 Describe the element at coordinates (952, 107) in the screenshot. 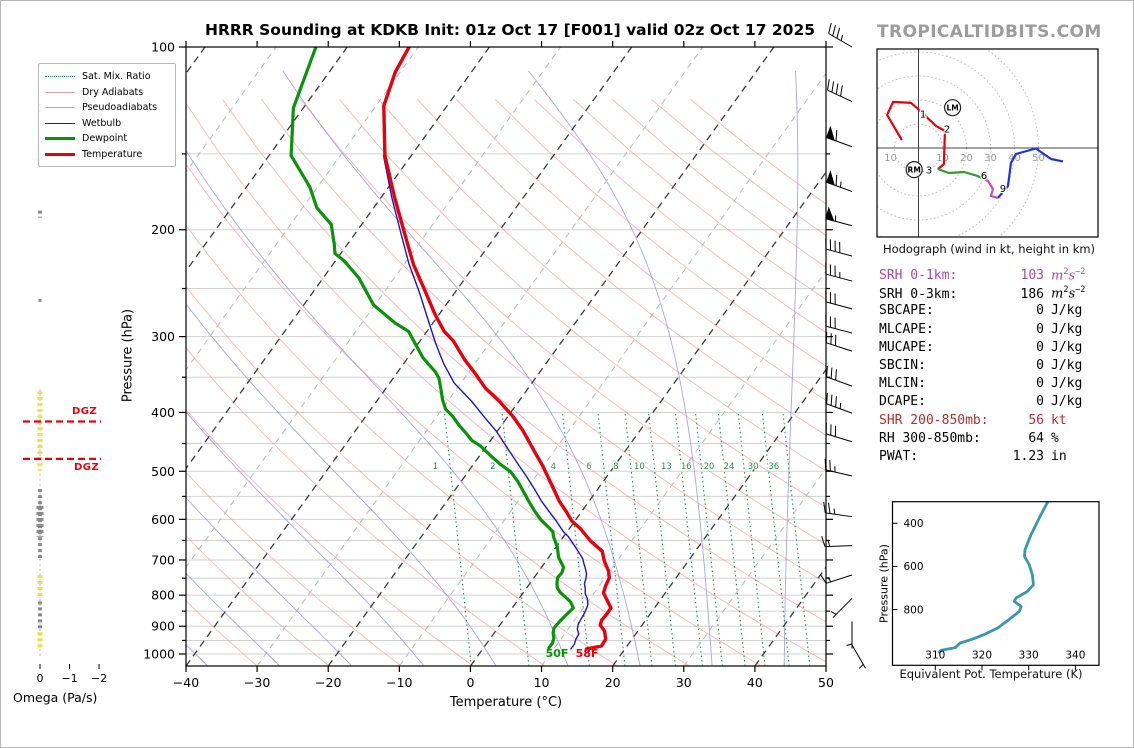

I see `svg-text: LM` at that location.